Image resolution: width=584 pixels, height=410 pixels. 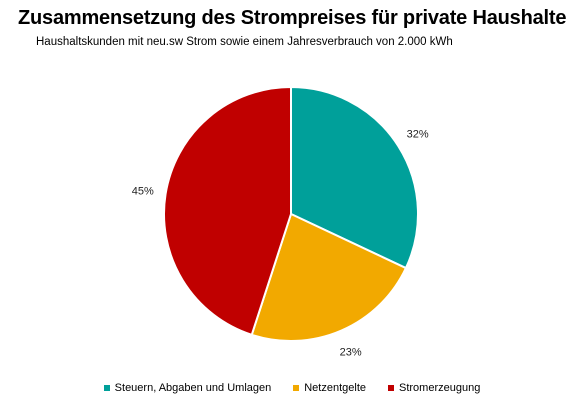 I want to click on legend-item-stromerzeugung: Stromerzeugung, so click(x=434, y=388).